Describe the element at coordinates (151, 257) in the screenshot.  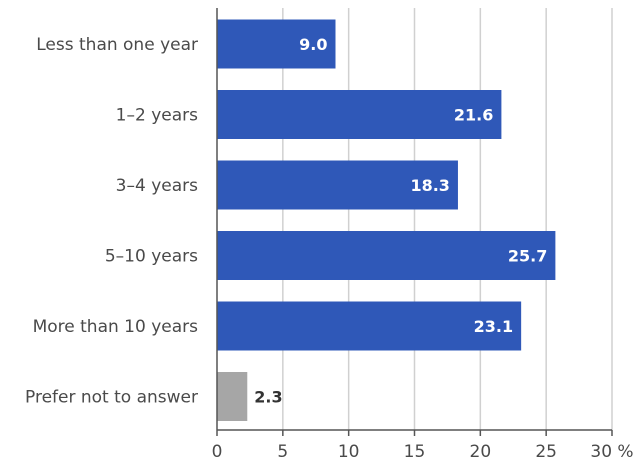
I see `category-label-5-10-years: 5–10 years` at that location.